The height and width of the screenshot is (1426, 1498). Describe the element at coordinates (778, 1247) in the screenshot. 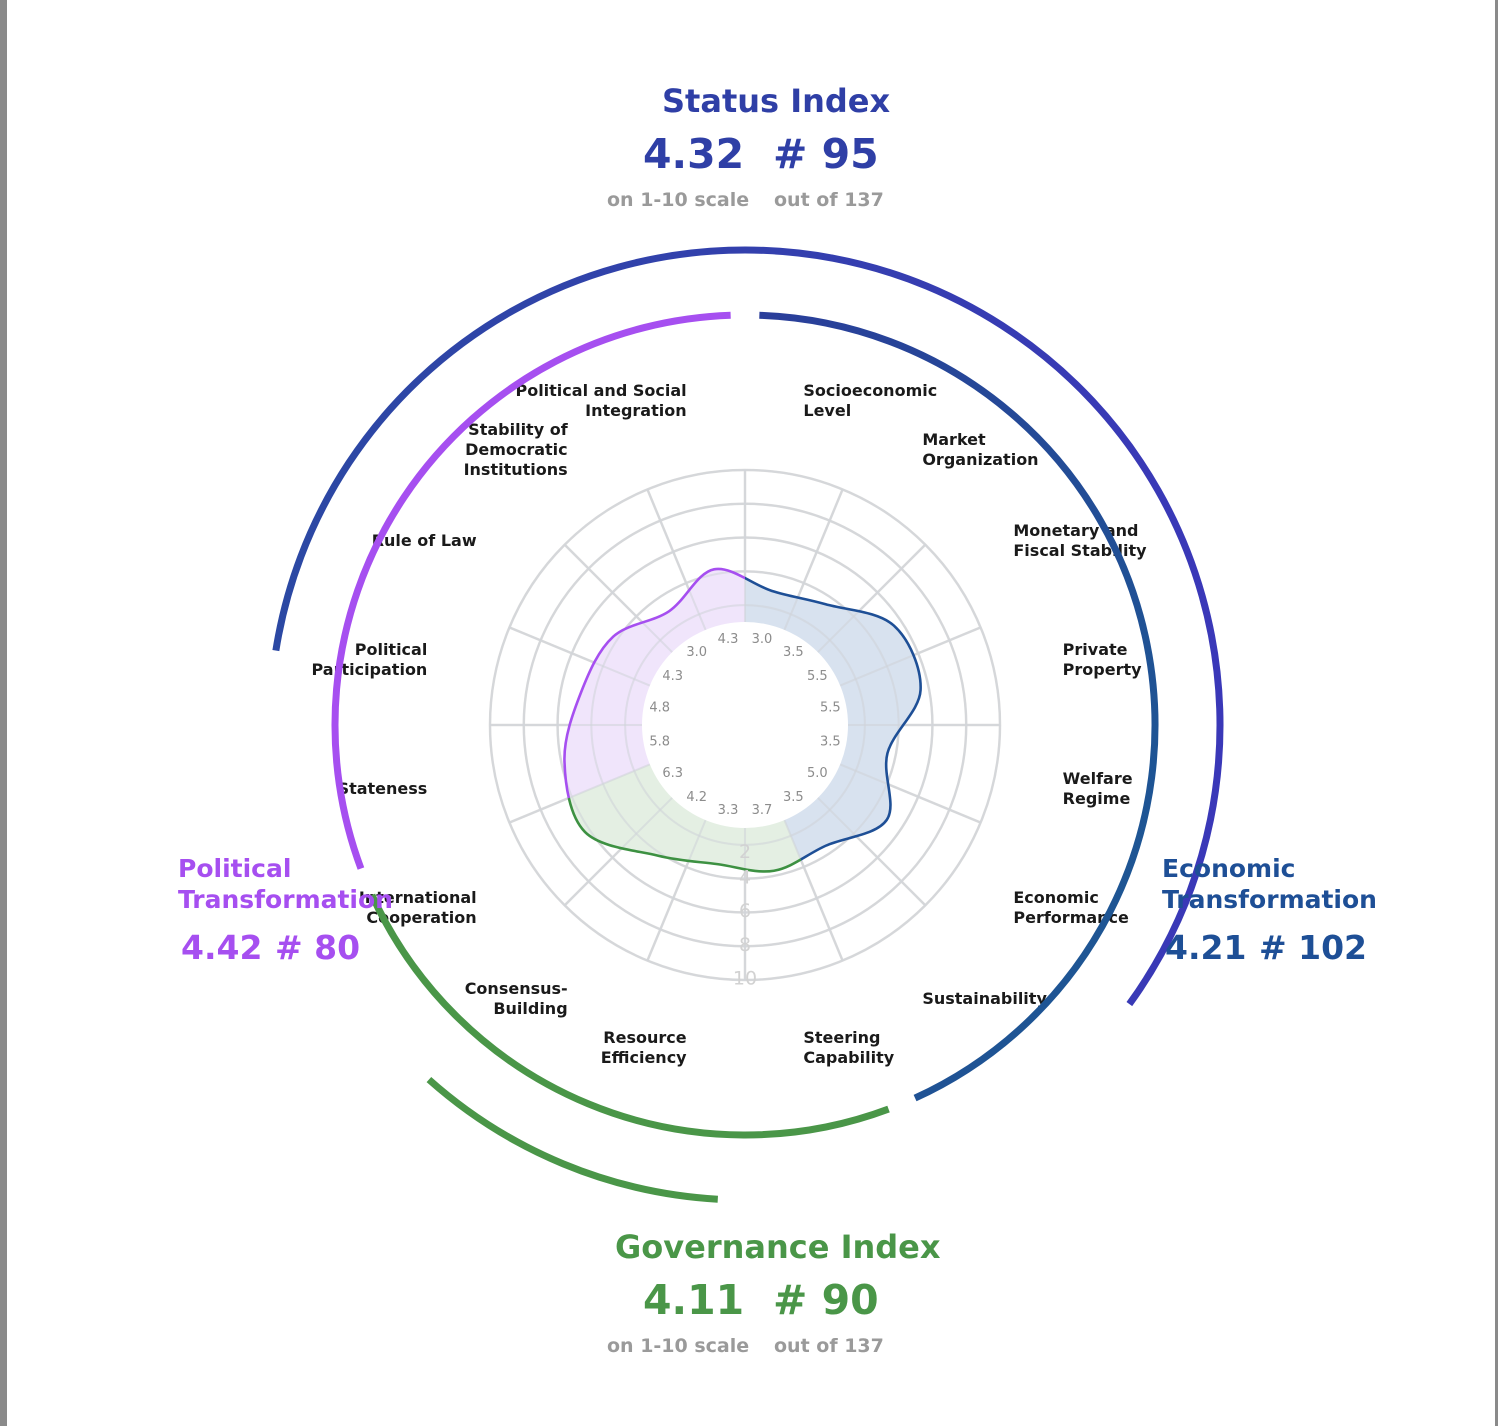

I see `governance-index-title: Governance Index` at that location.